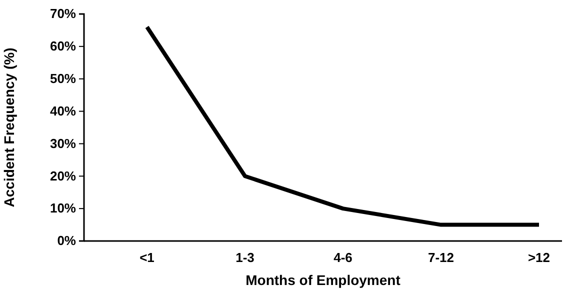 The height and width of the screenshot is (296, 567). I want to click on x-tick-label: >12, so click(539, 258).